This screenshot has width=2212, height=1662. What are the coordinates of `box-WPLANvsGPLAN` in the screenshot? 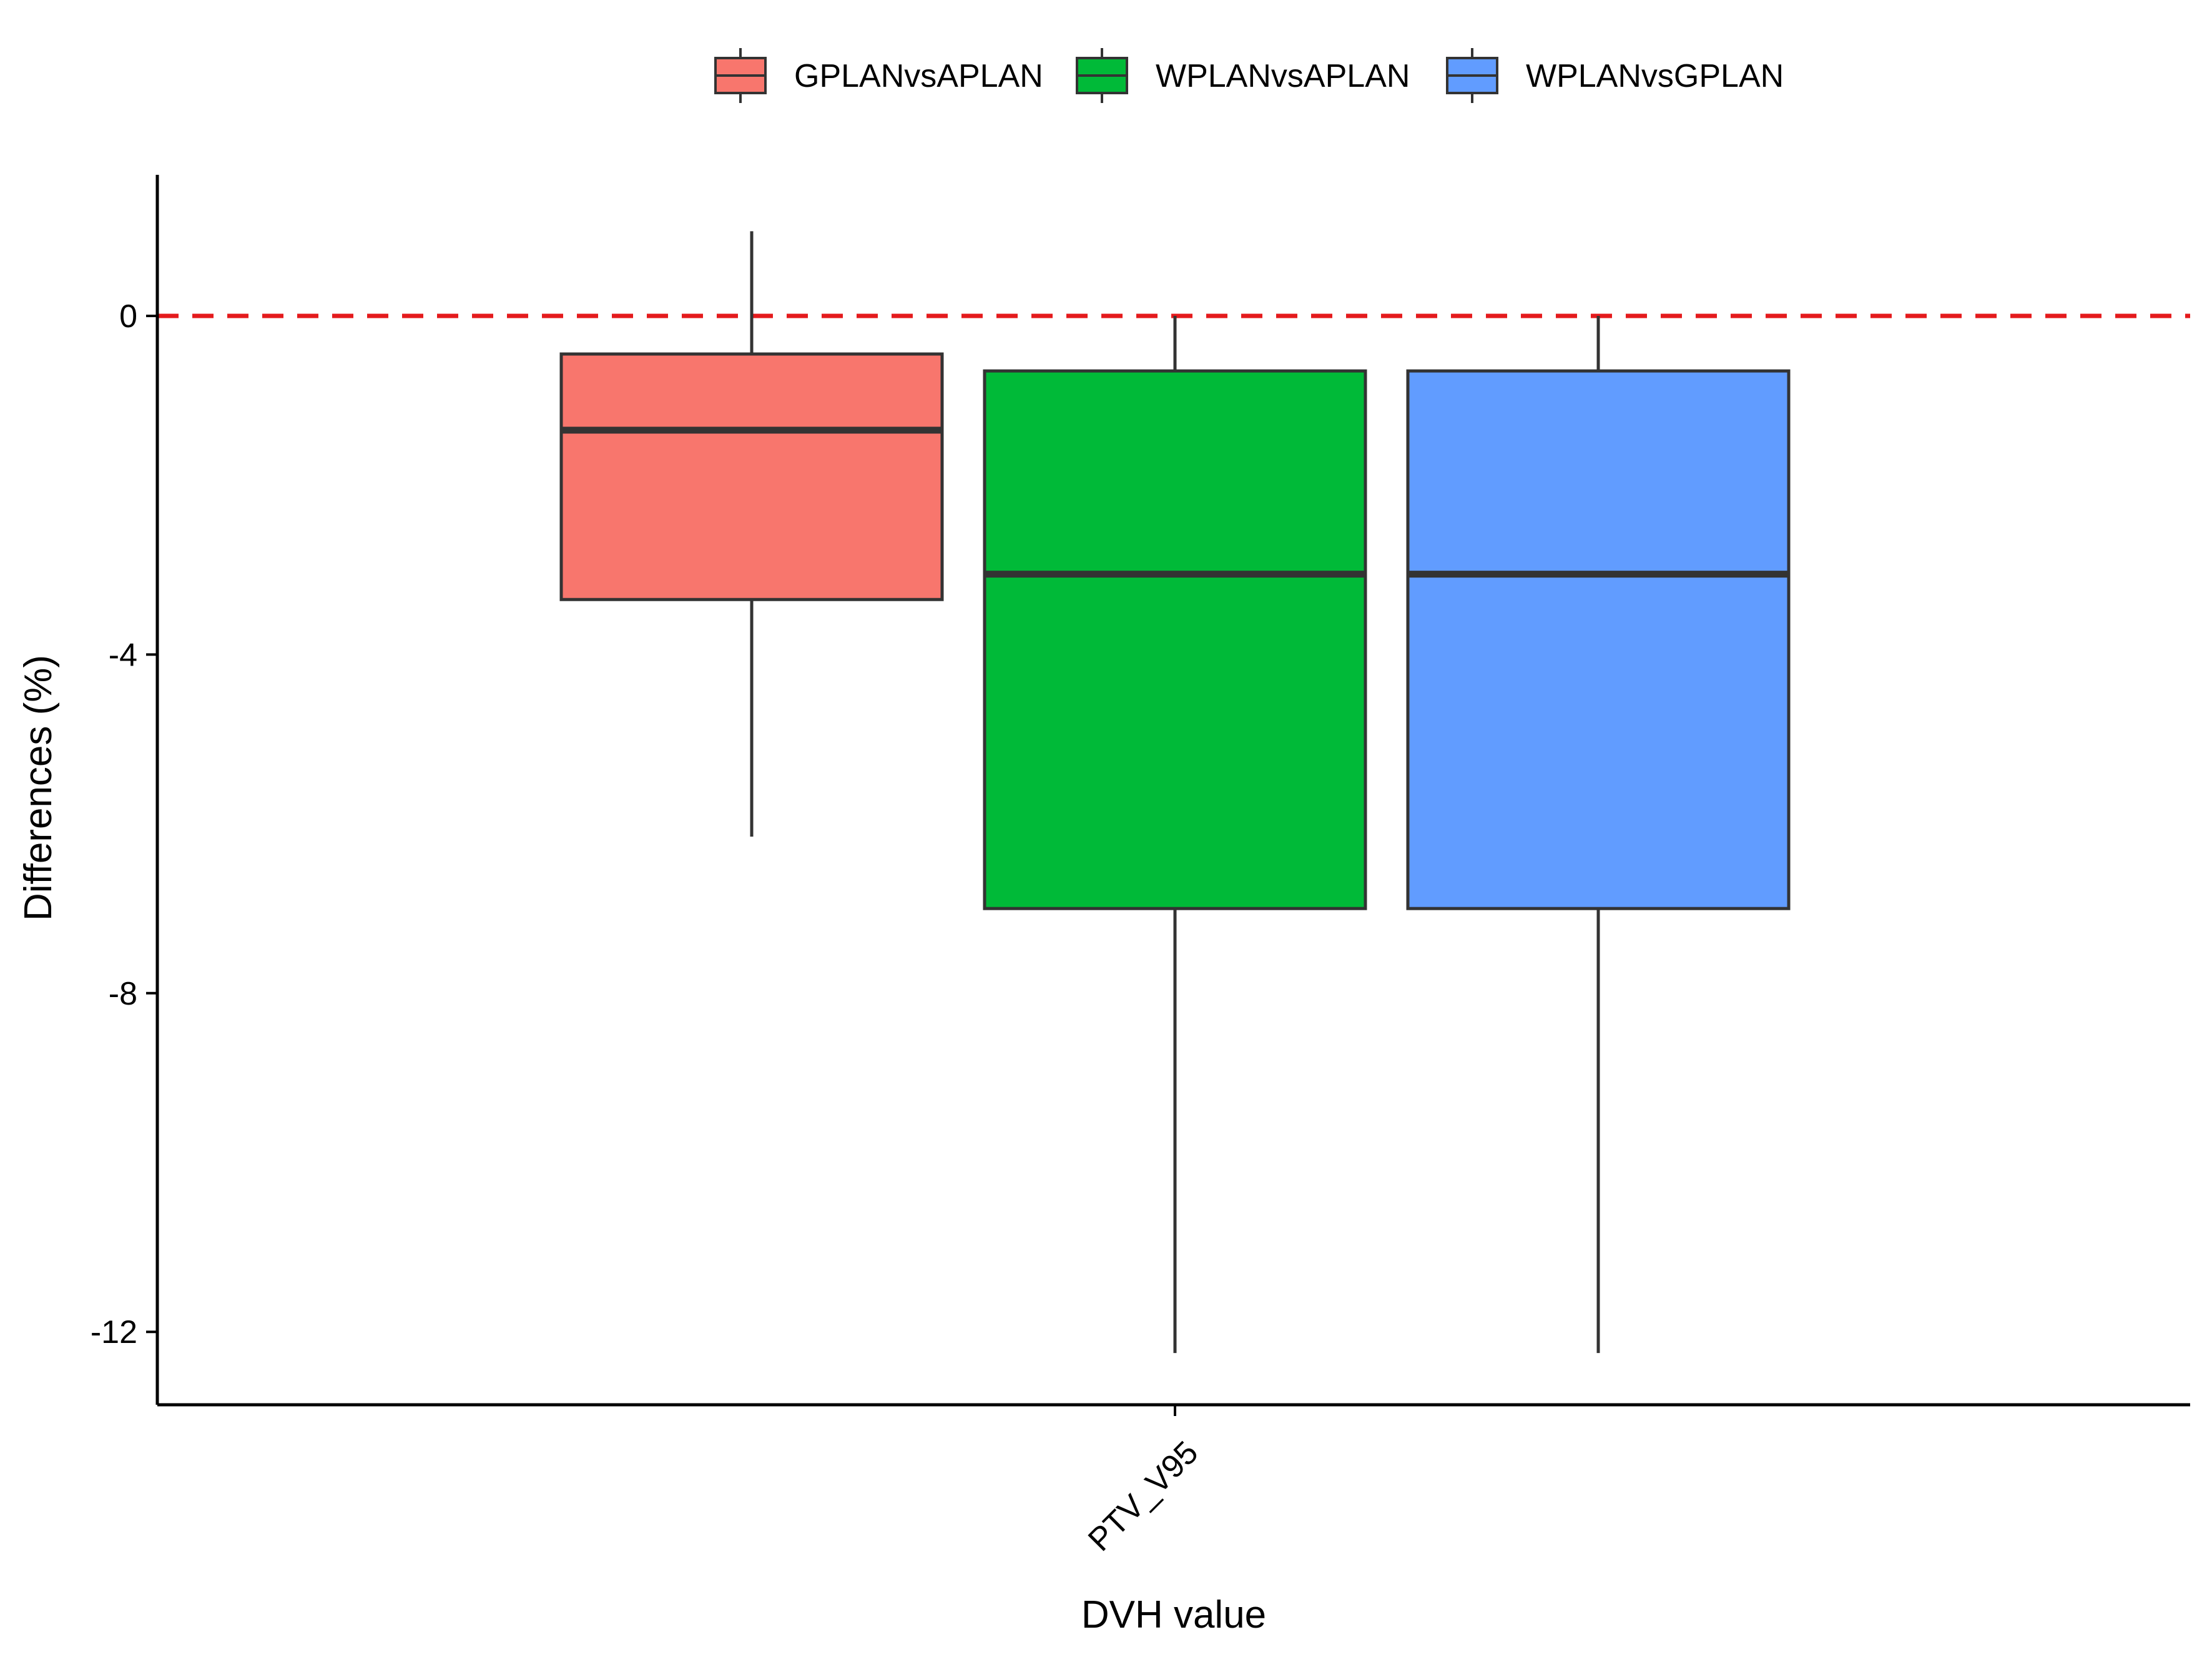 It's located at (1598, 835).